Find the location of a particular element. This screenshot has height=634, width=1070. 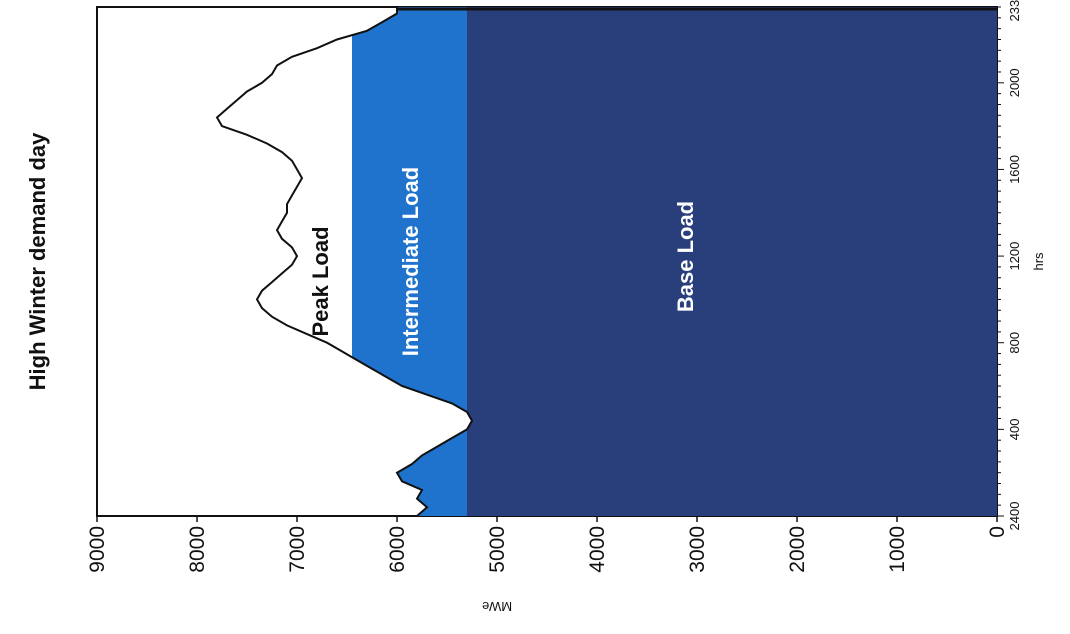

chart-title: High Winter demand day is located at coordinates (37, 261).